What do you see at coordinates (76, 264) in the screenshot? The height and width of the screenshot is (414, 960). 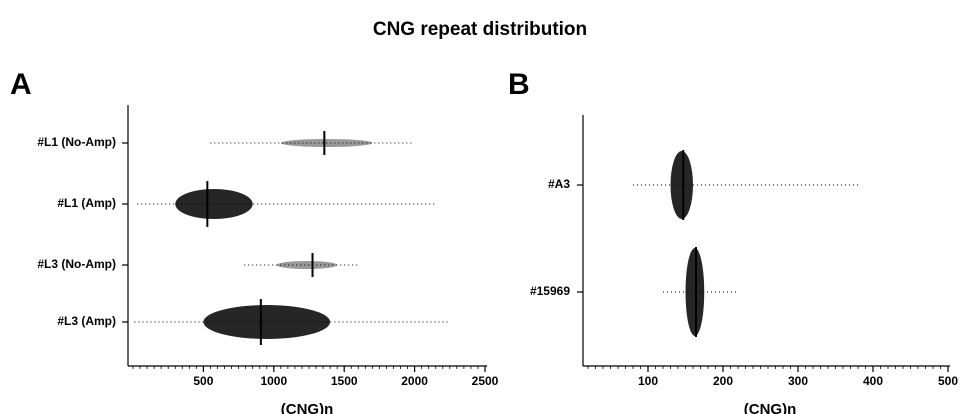 I see `category-label: #L3 (No-Amp)` at bounding box center [76, 264].